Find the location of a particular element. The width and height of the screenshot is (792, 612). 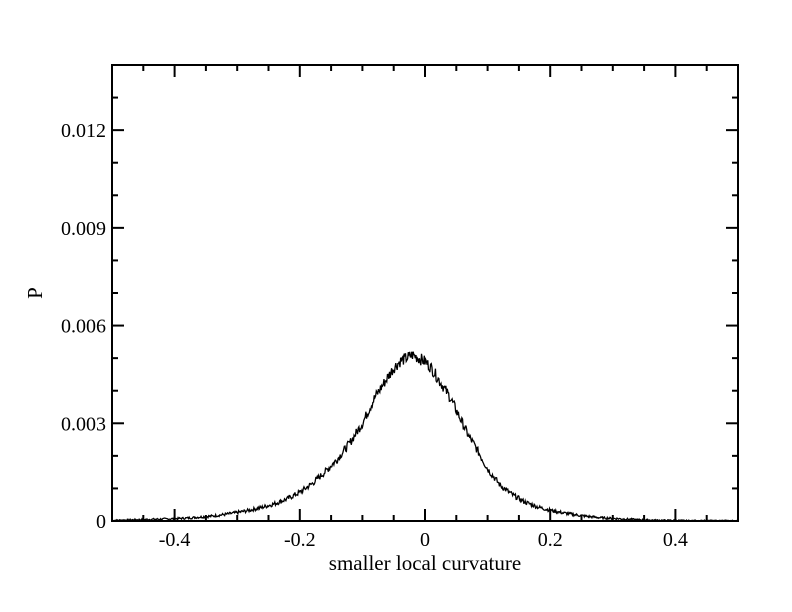

x-tick-label: -0.2 is located at coordinates (300, 540).